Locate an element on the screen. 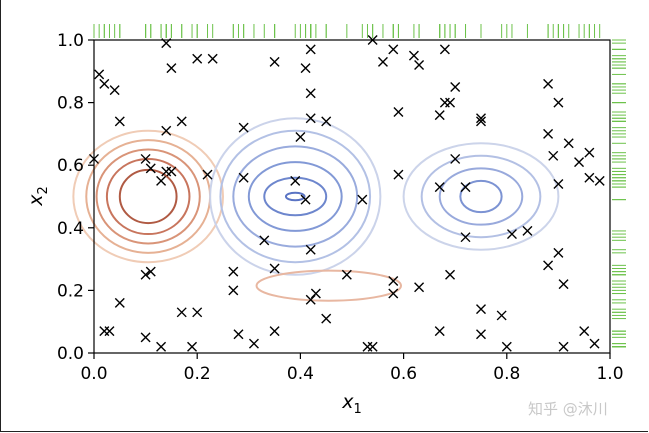 This screenshot has height=433, width=649. y-axis-label: x2 is located at coordinates (38, 196).